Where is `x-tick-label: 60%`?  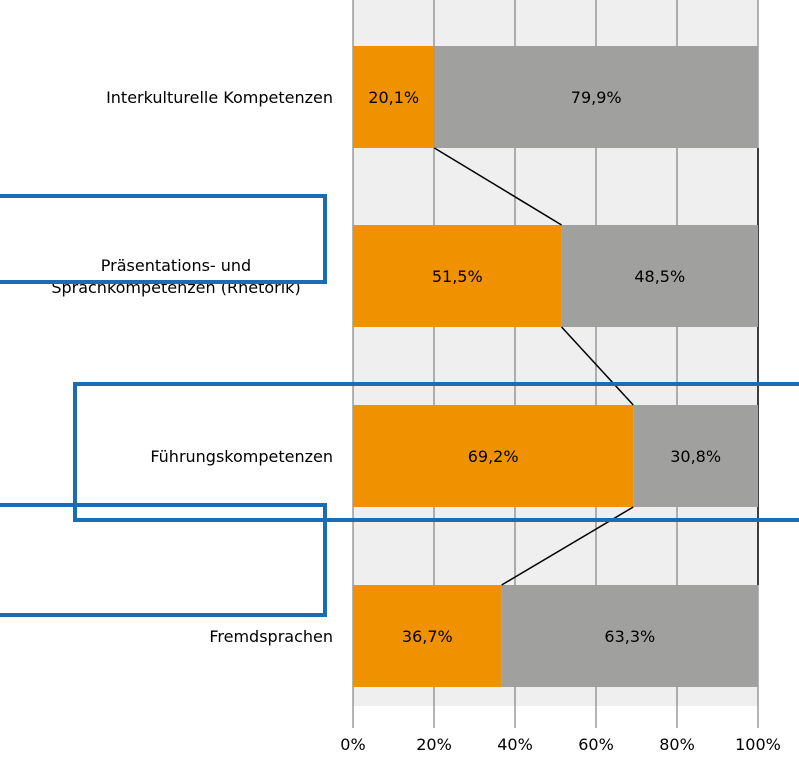 x-tick-label: 60% is located at coordinates (596, 744).